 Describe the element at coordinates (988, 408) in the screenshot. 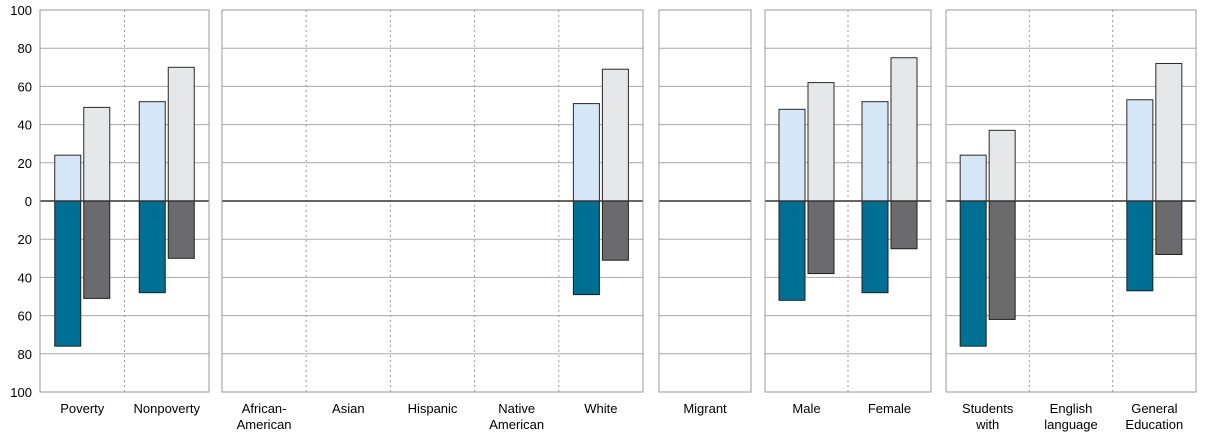

I see `category-label-line: Students` at that location.